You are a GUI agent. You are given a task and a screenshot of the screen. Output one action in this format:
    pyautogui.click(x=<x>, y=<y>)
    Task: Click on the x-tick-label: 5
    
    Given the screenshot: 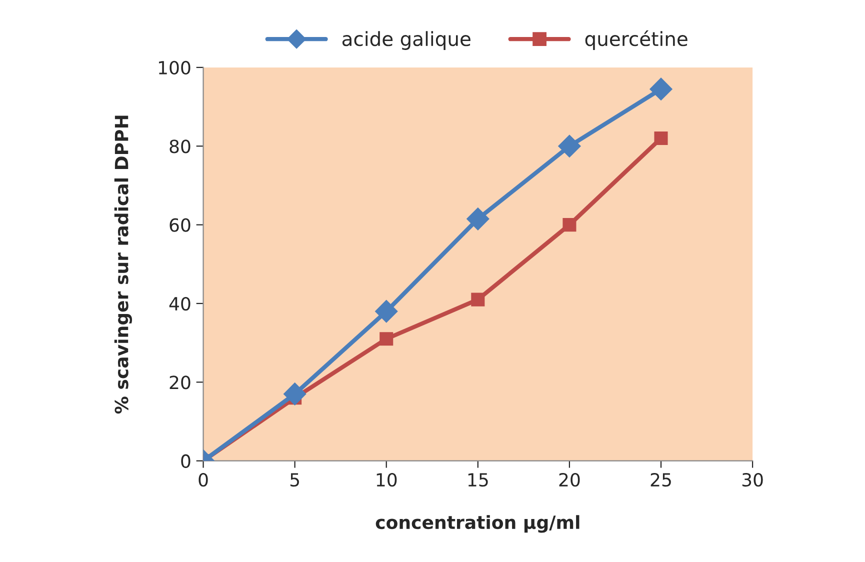 What is the action you would take?
    pyautogui.click(x=294, y=480)
    